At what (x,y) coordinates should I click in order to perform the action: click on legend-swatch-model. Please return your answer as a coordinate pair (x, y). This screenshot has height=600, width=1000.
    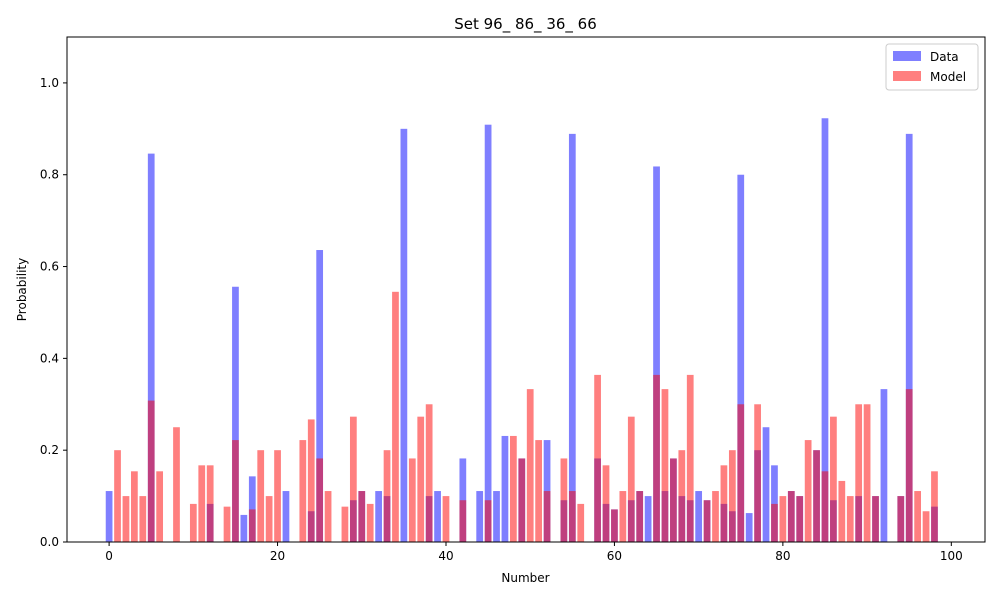
    Looking at the image, I should click on (907, 76).